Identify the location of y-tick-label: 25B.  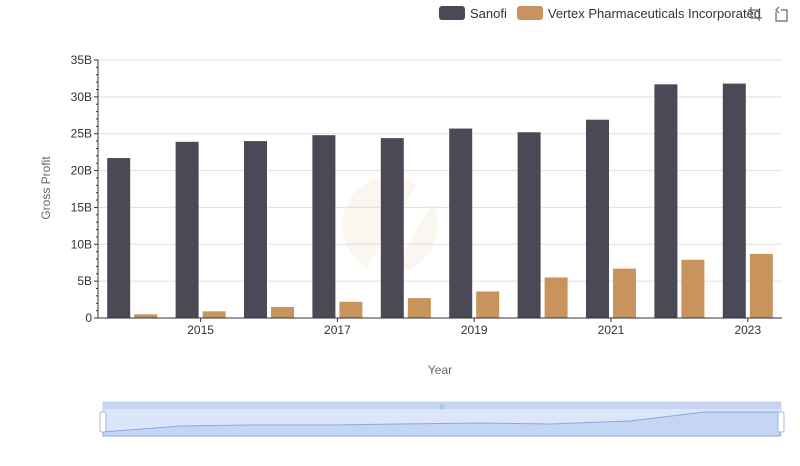
(81, 134).